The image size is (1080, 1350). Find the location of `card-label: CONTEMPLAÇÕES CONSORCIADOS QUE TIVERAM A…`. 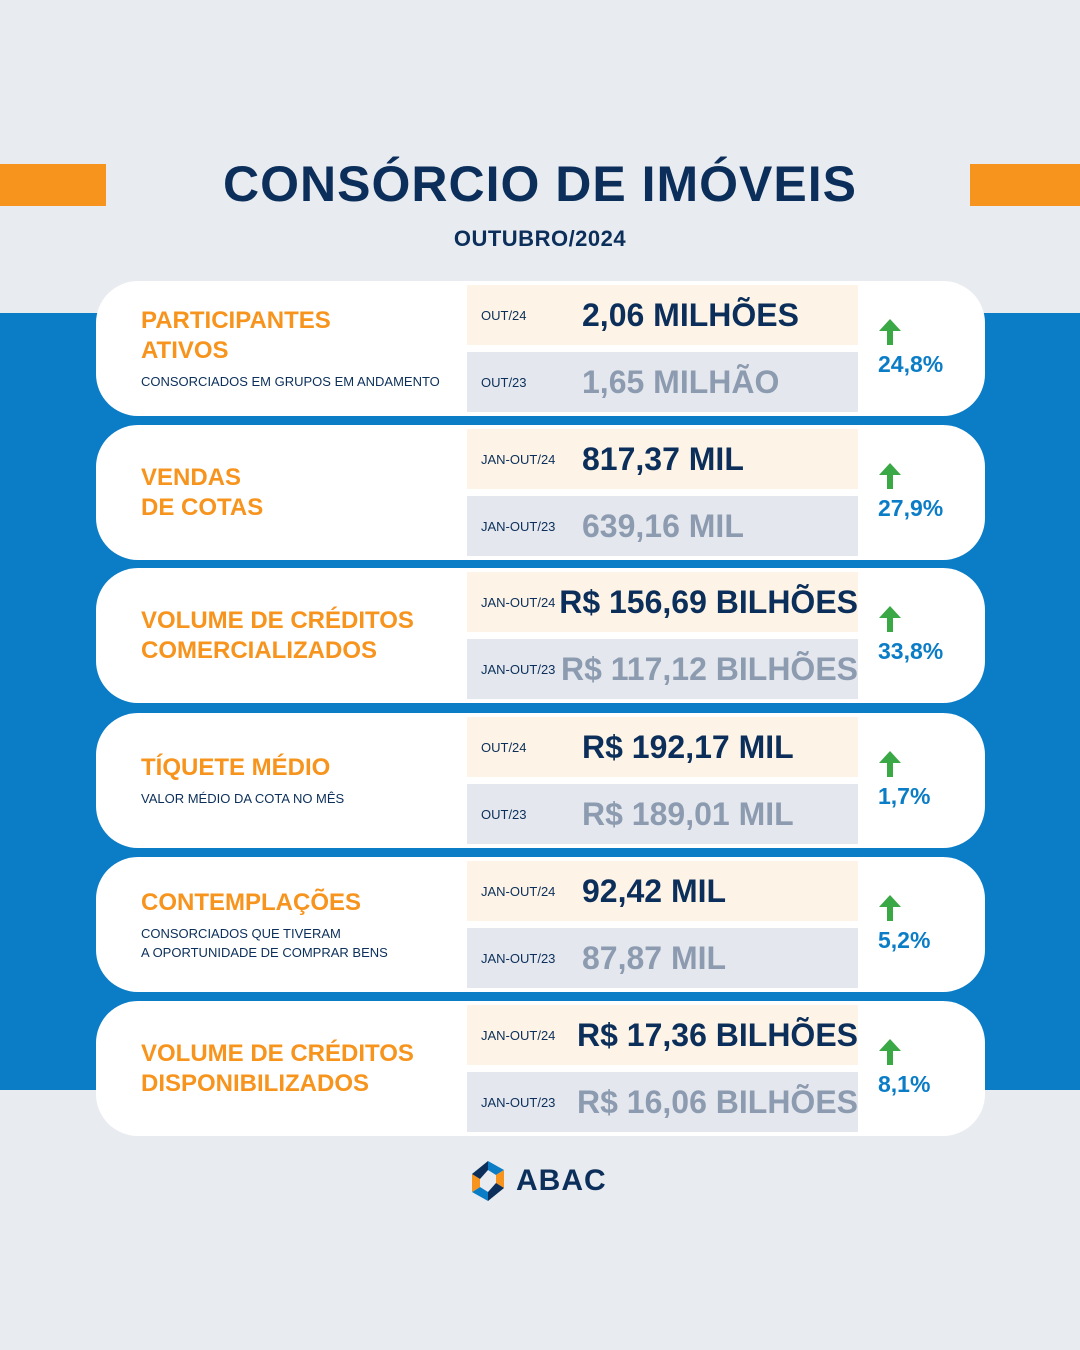

card-label: CONTEMPLAÇÕES CONSORCIADOS QUE TIVERAM A… is located at coordinates (301, 924).